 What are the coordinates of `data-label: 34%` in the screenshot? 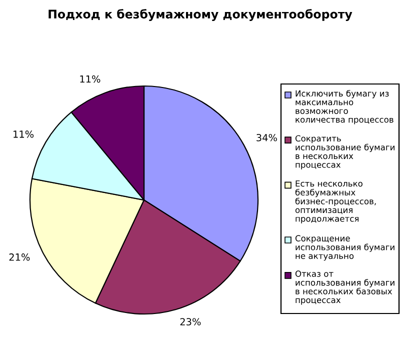 It's located at (266, 138).